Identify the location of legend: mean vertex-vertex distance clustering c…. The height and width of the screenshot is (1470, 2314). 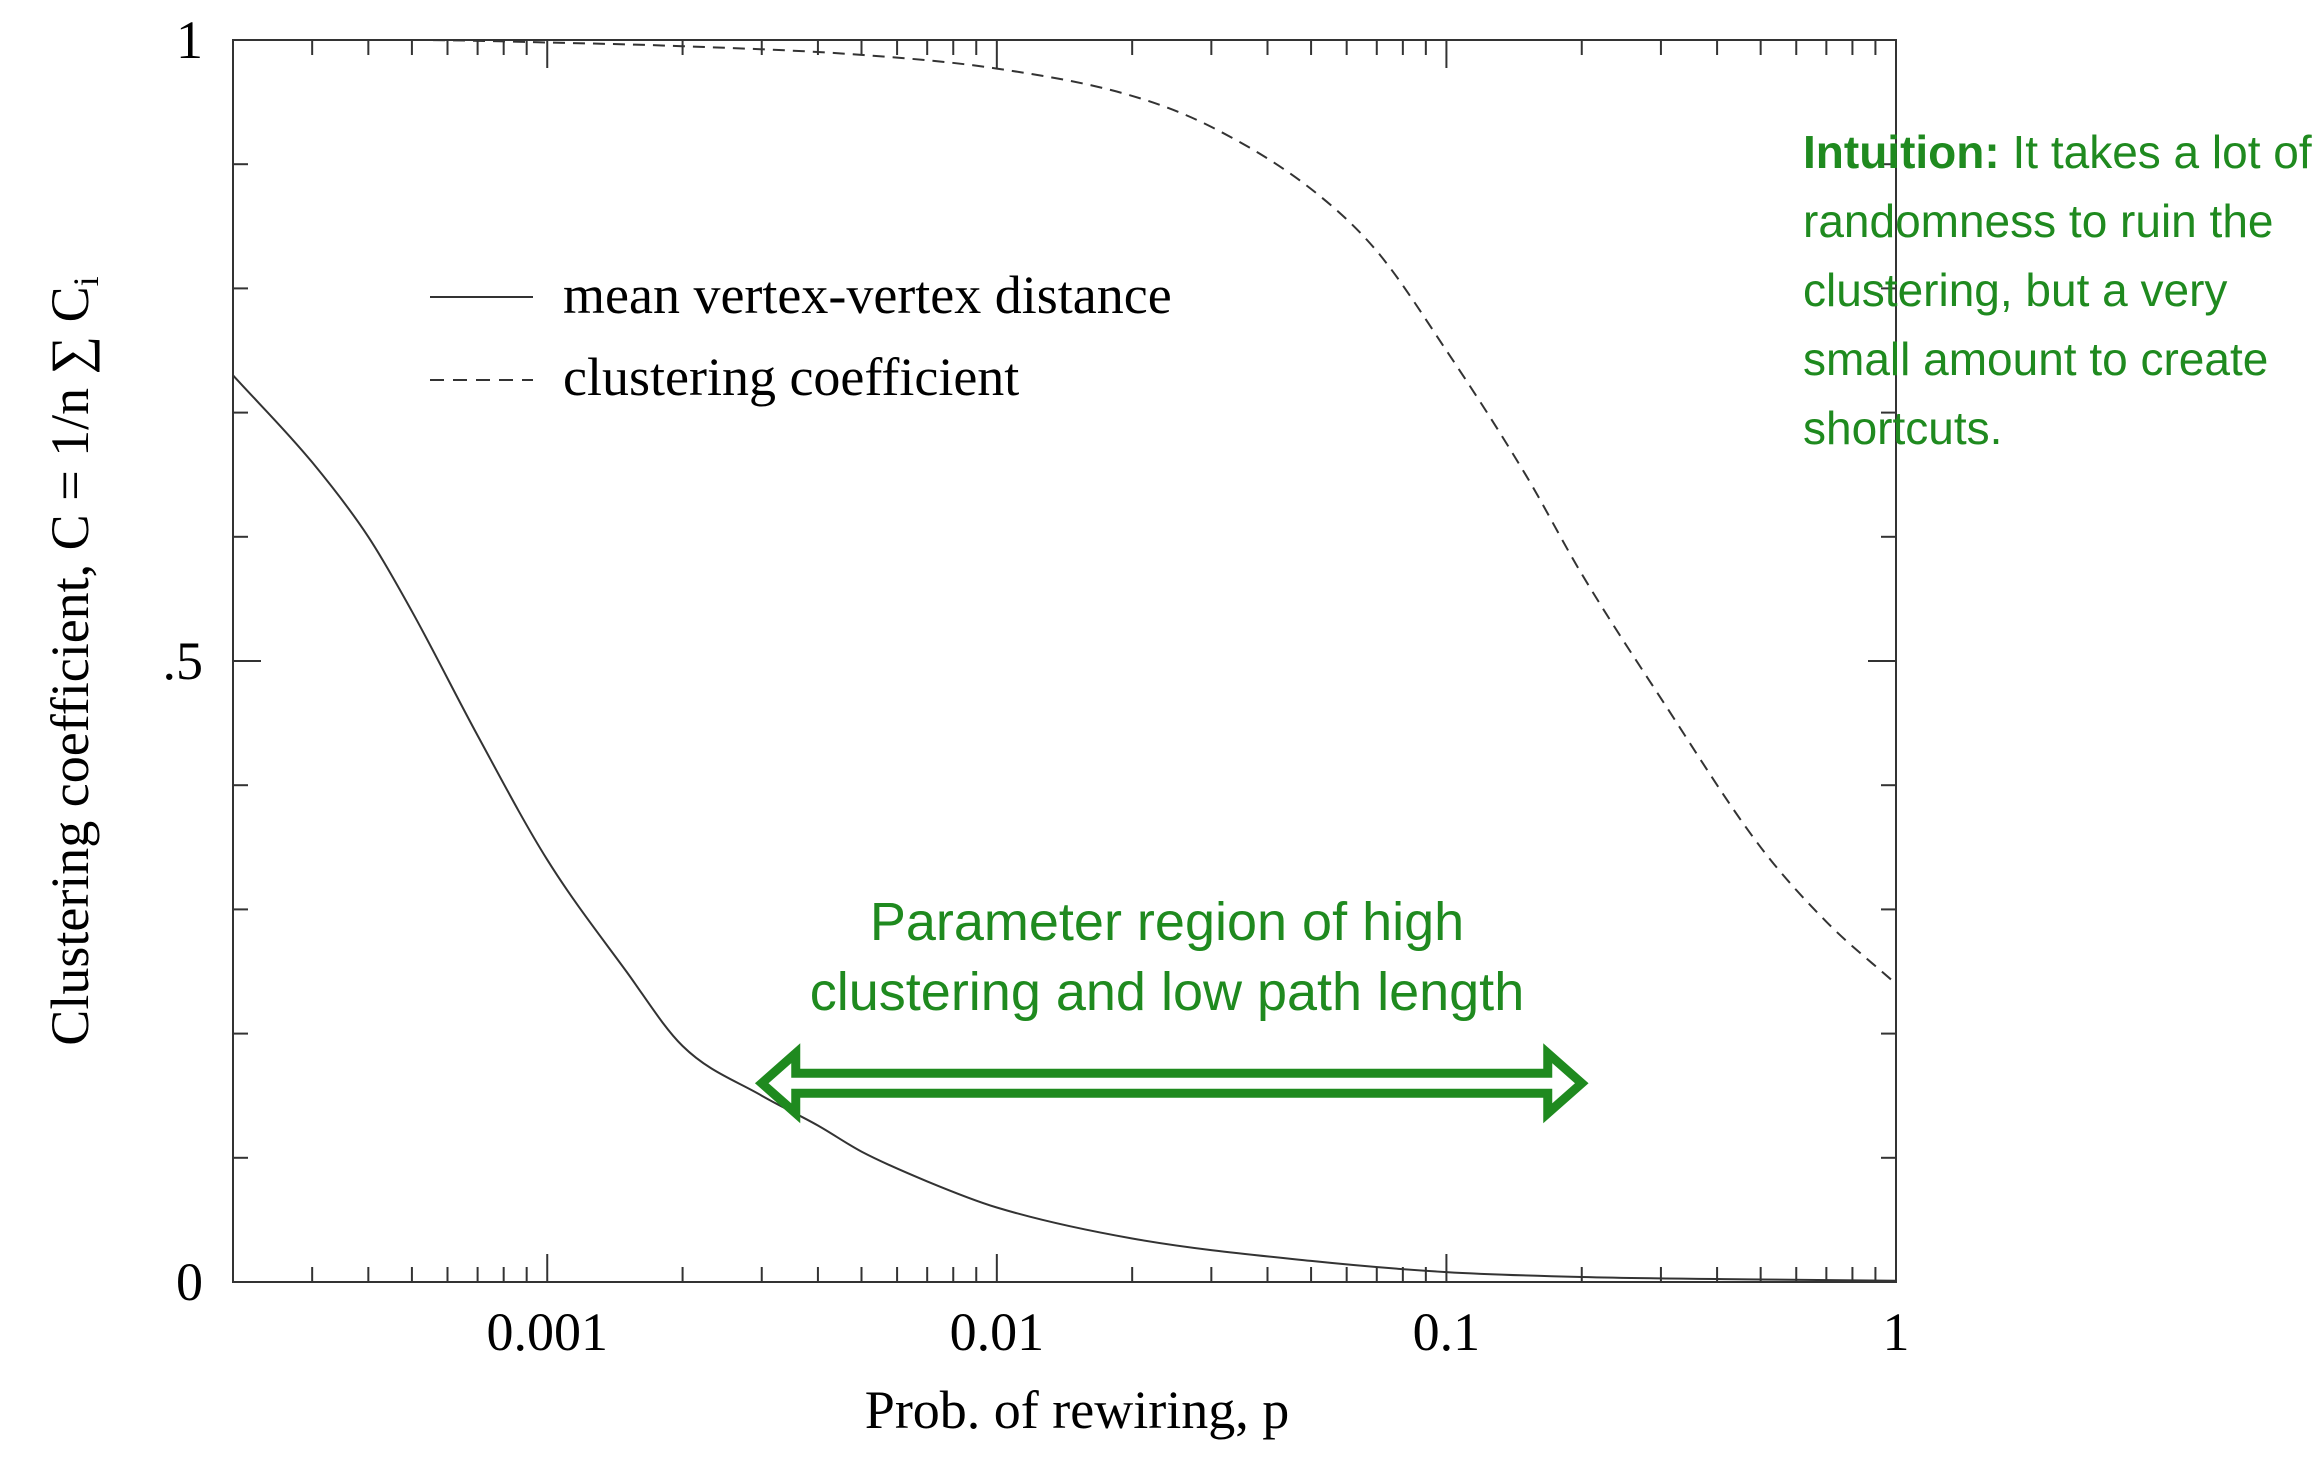
(801, 336).